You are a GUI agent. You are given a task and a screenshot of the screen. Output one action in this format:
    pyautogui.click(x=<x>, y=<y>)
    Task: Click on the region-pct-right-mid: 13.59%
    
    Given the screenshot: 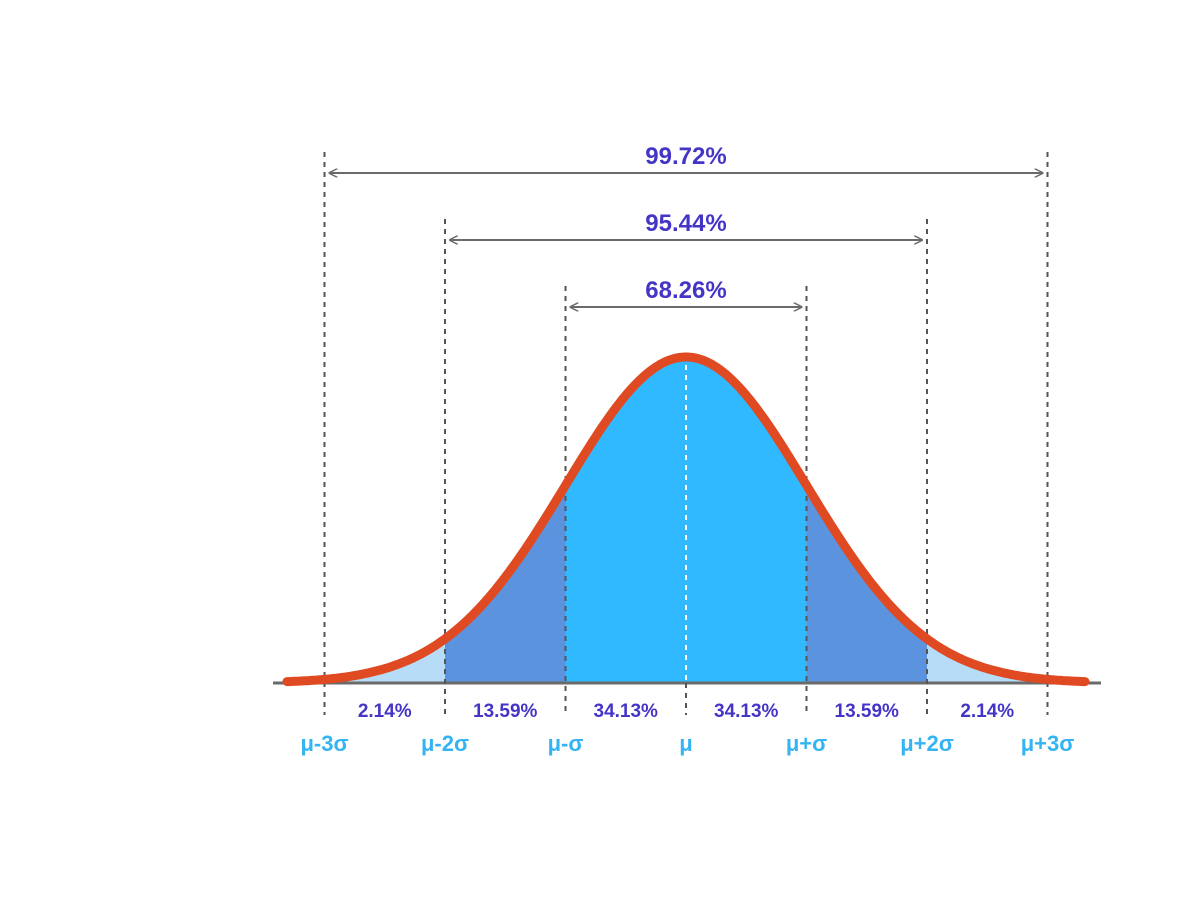 What is the action you would take?
    pyautogui.click(x=867, y=711)
    